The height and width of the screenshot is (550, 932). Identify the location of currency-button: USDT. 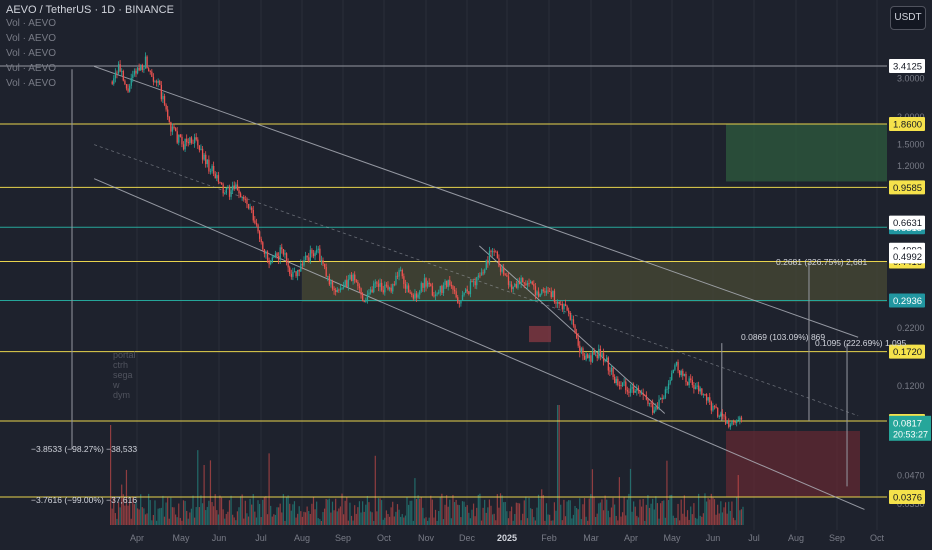
(908, 18).